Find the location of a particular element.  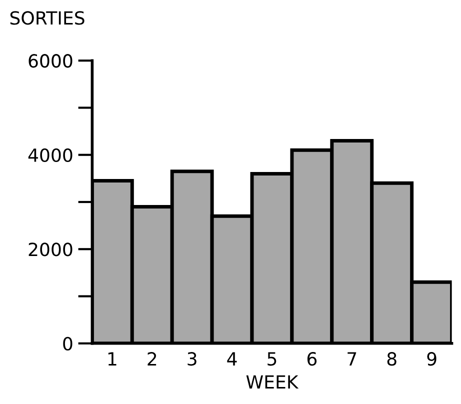

y-tick-label: 0 is located at coordinates (67, 343).